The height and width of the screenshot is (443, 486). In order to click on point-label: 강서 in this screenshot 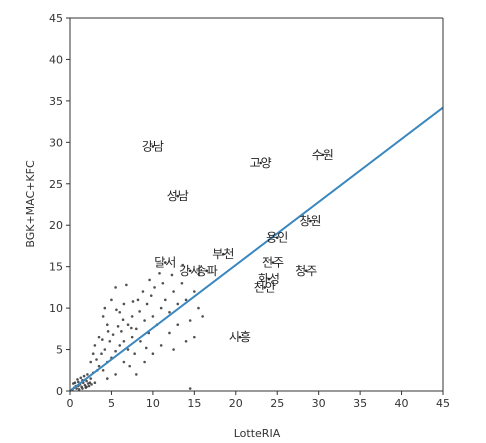, I will do `click(190, 271)`.